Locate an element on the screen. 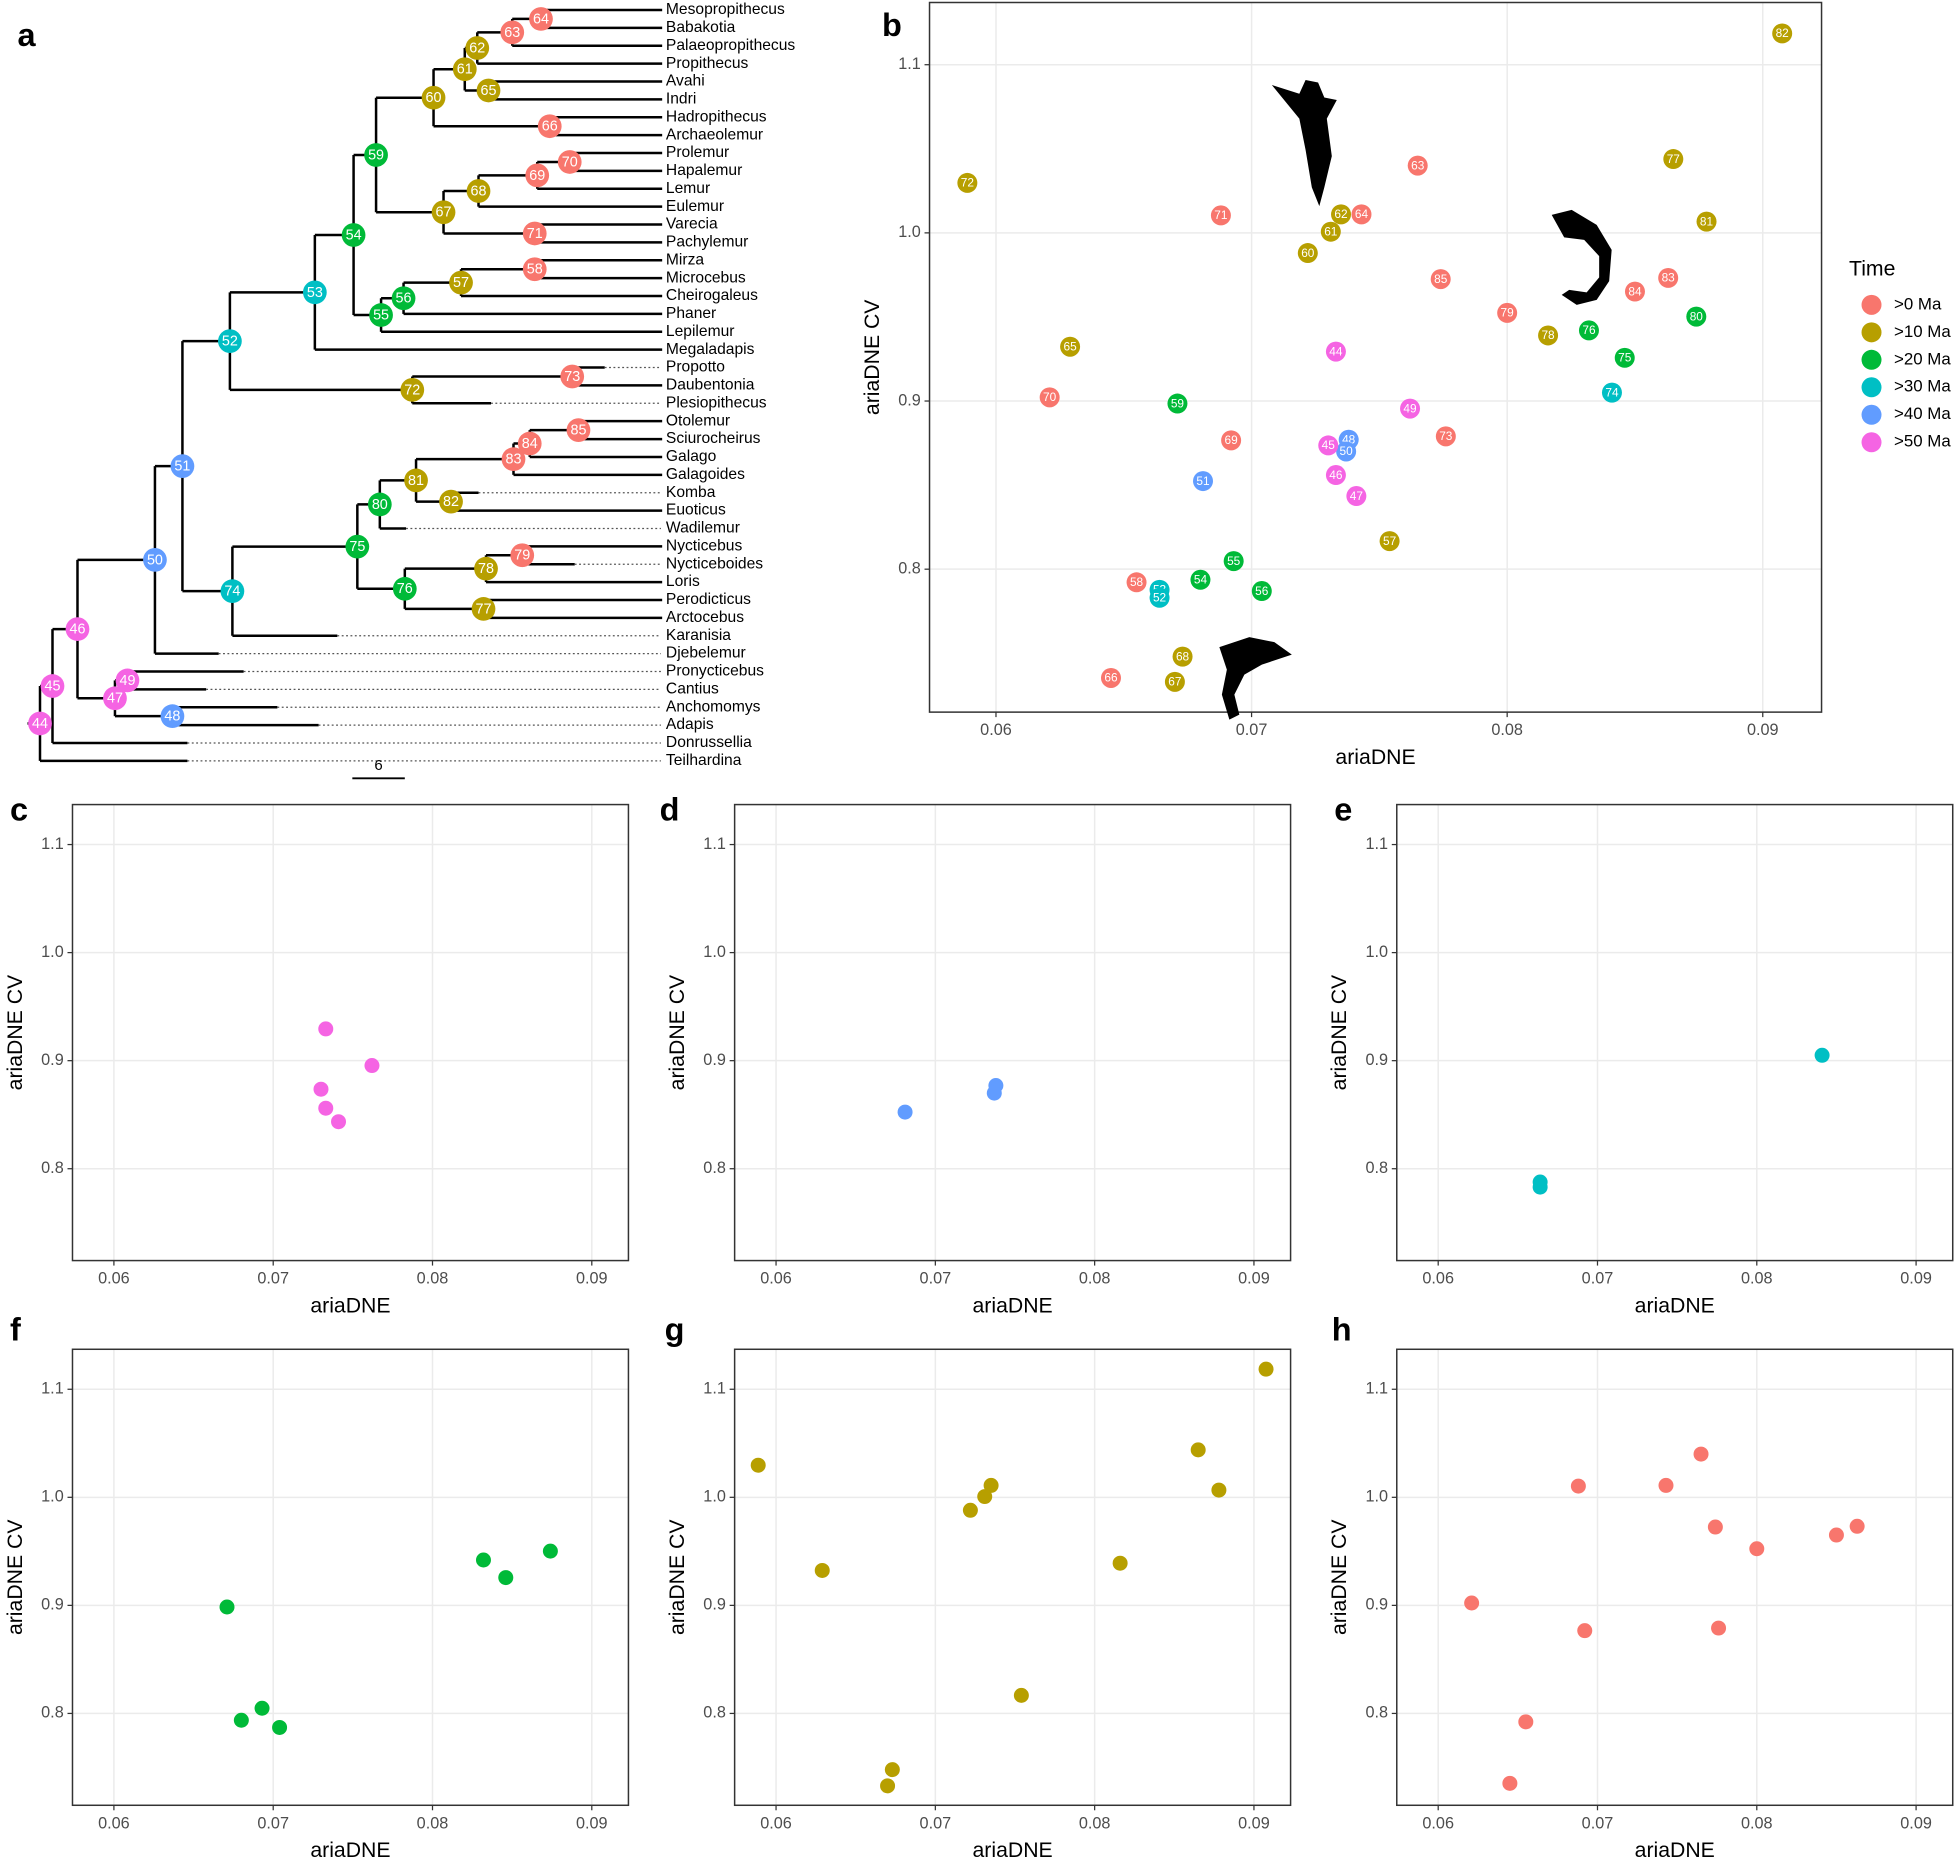 The height and width of the screenshot is (1864, 1959). taxon-label: Prolemur is located at coordinates (697, 152).